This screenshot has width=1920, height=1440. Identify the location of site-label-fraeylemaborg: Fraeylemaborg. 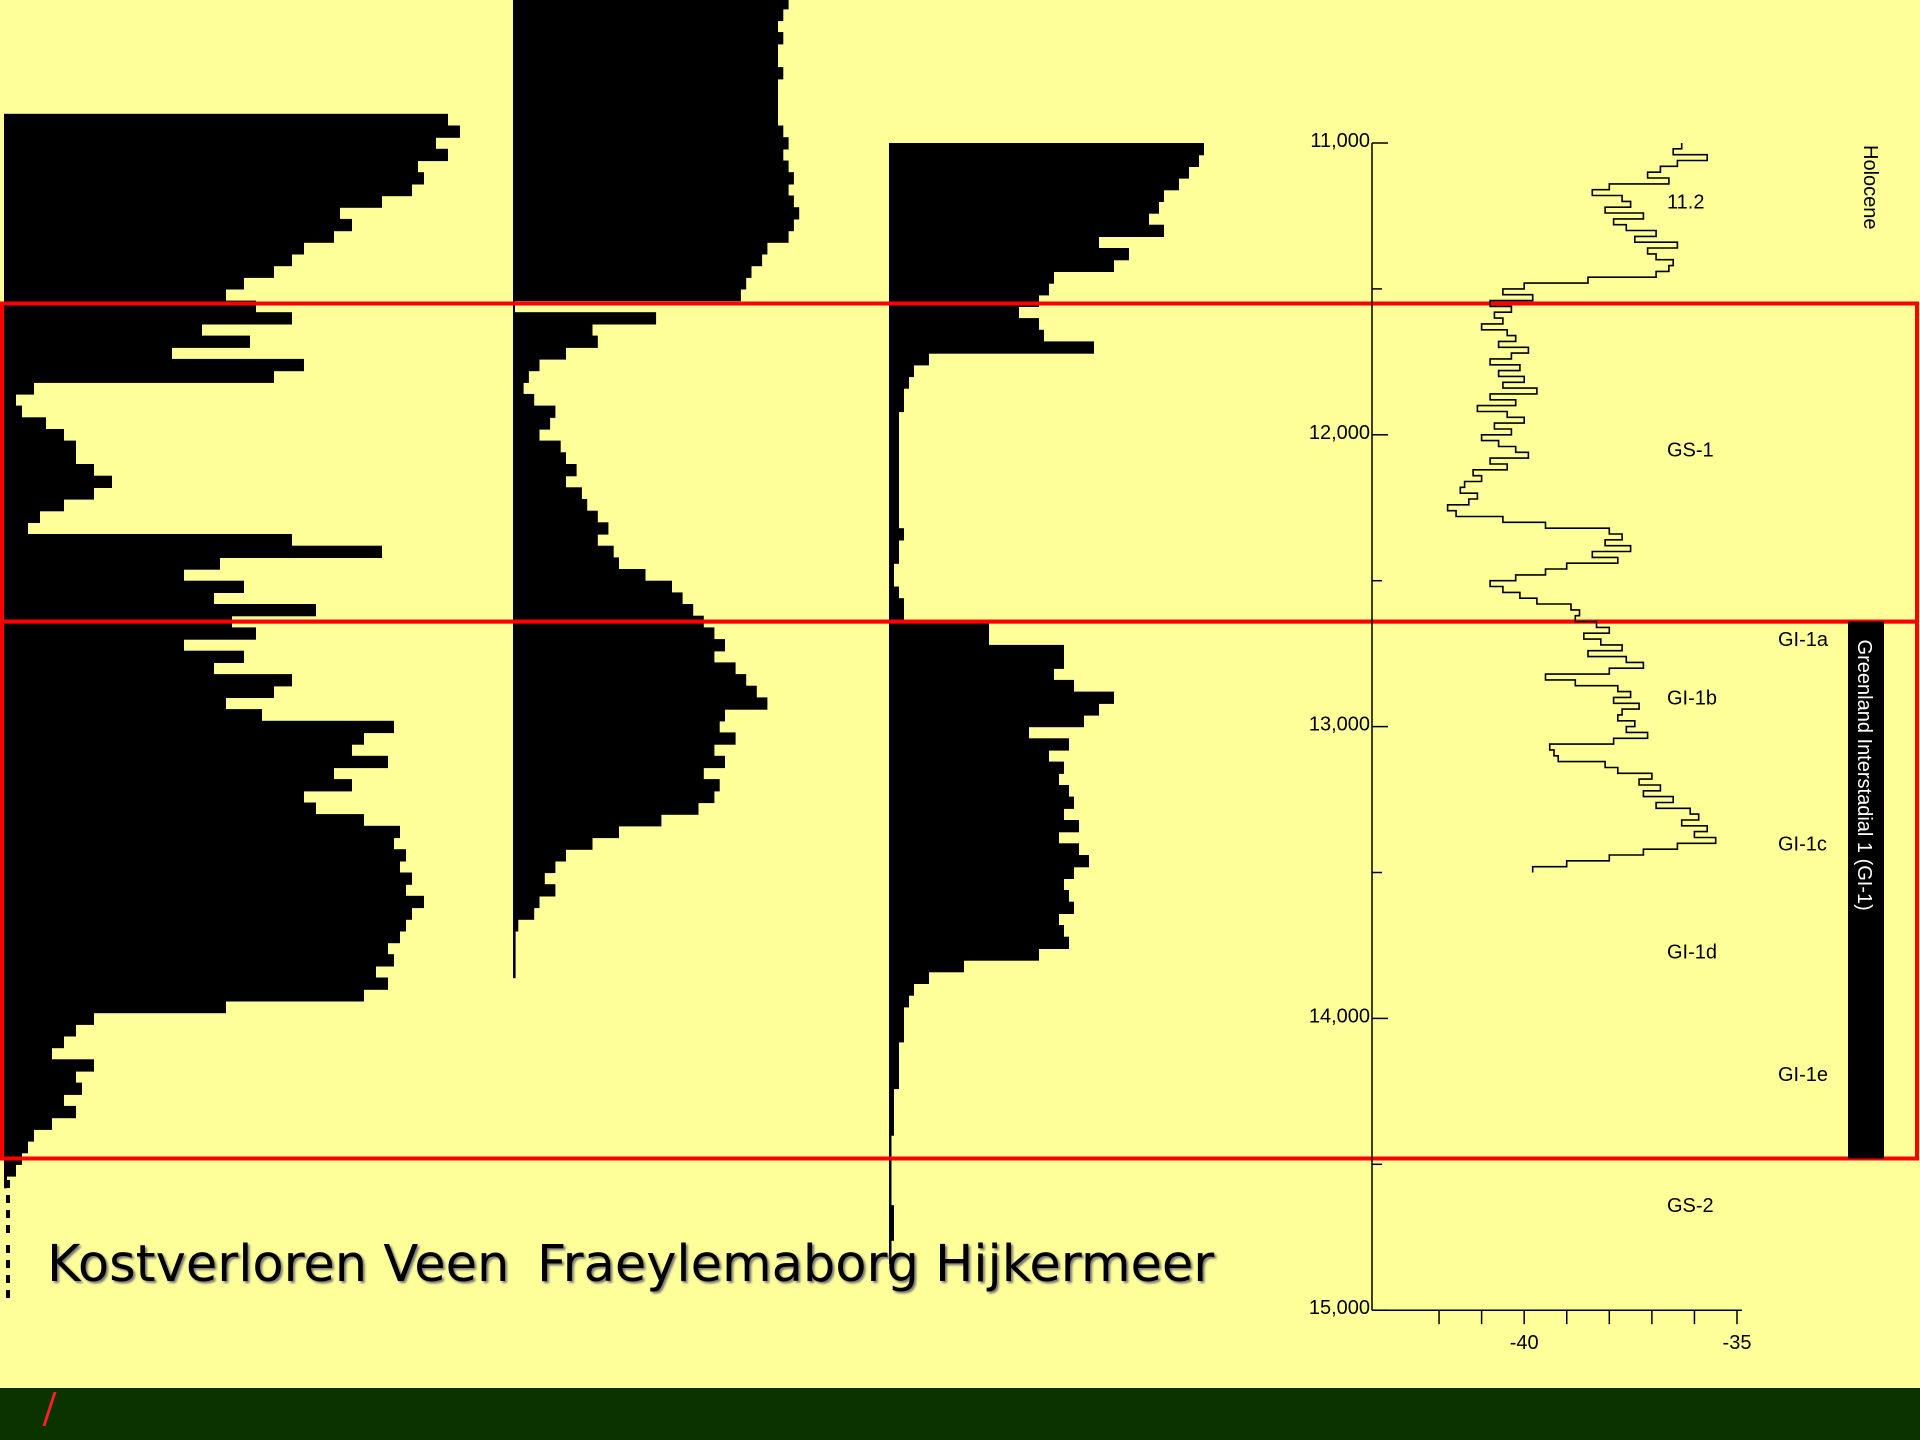
(728, 1264).